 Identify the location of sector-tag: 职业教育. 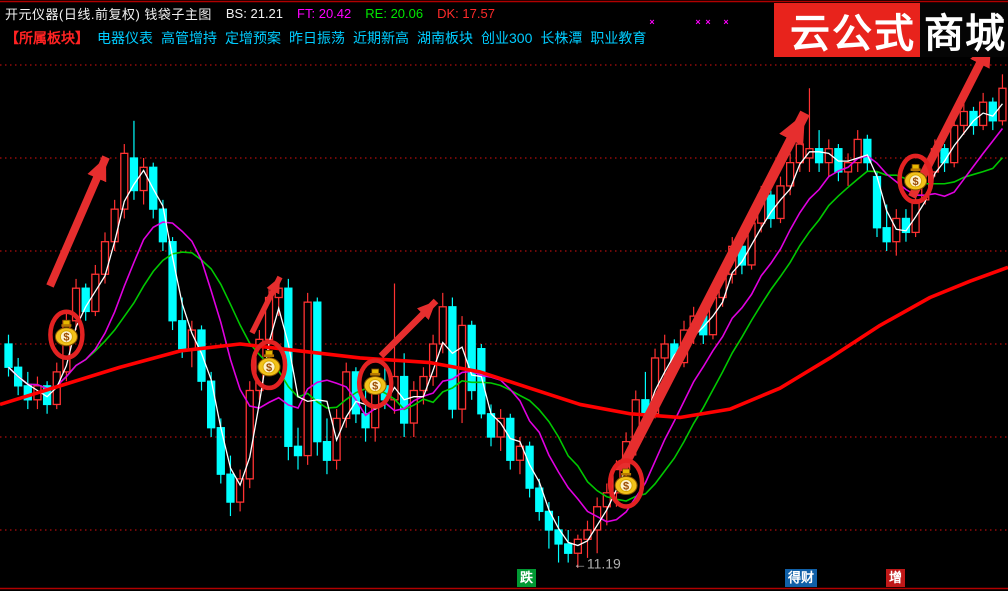
(618, 38).